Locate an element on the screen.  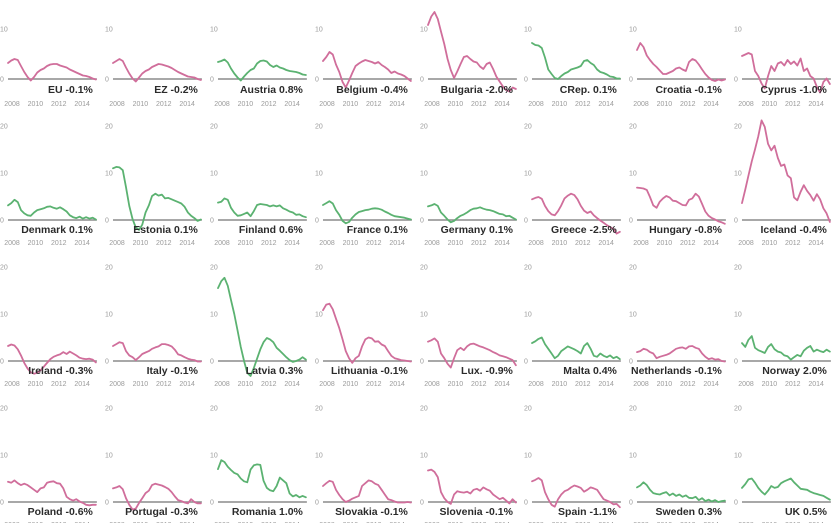
line-chart-svg: 10 0 Cyprus -1.0% 2008 2010 2012 2014 is located at coordinates (783, 67).